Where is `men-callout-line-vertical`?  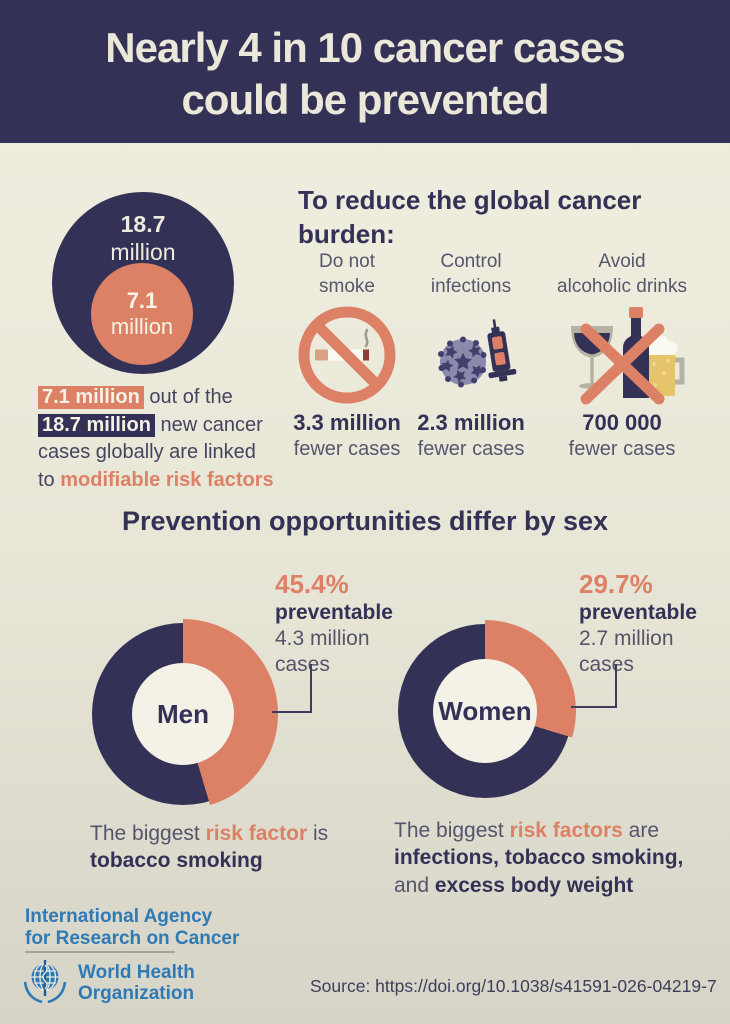
men-callout-line-vertical is located at coordinates (311, 688).